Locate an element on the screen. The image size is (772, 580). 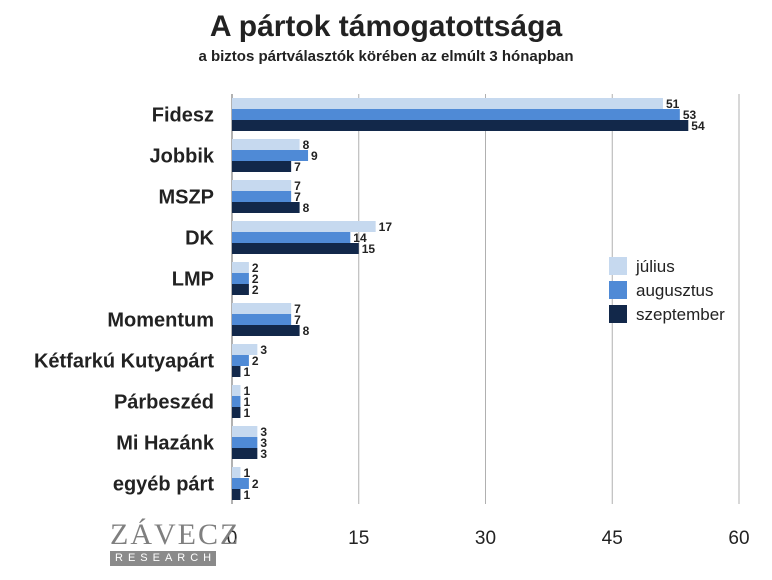
data-label: 51 is located at coordinates (673, 104).